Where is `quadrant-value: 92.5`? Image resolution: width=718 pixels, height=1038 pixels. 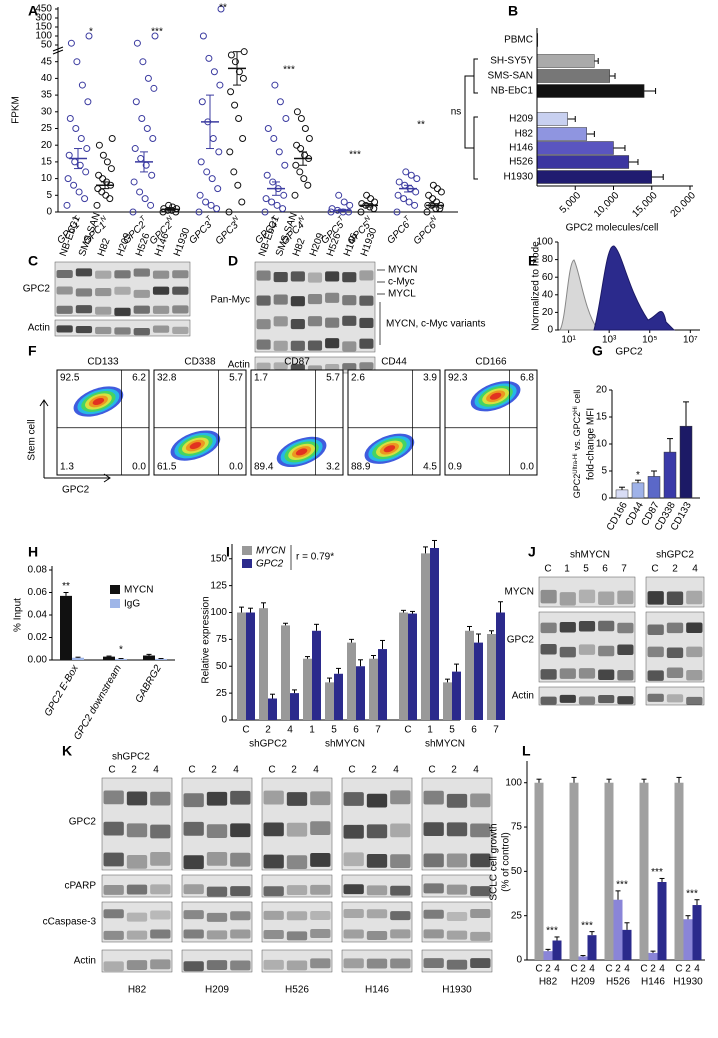 quadrant-value: 92.5 is located at coordinates (70, 378).